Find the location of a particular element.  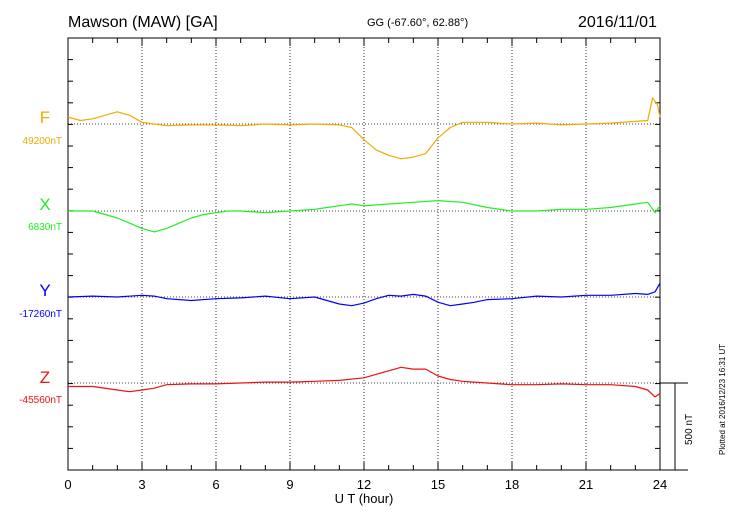

x-tick-label: 0 is located at coordinates (67, 484).